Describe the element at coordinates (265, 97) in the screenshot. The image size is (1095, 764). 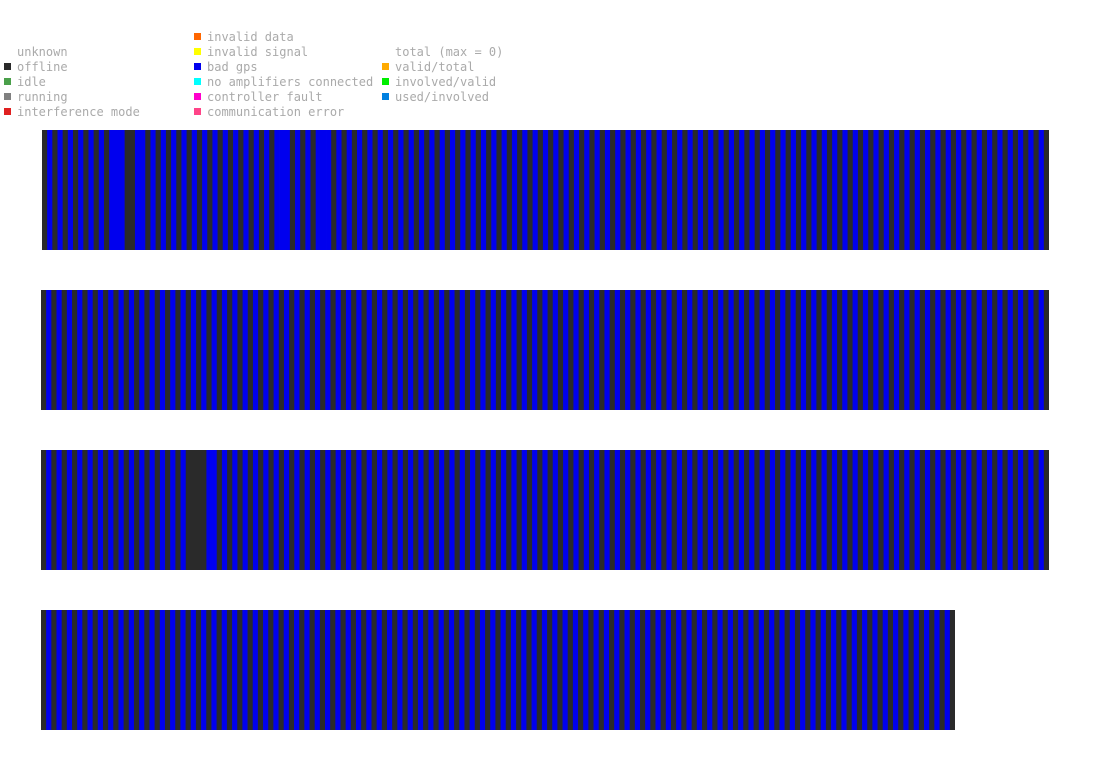
I see `legend-label: controller fault` at that location.